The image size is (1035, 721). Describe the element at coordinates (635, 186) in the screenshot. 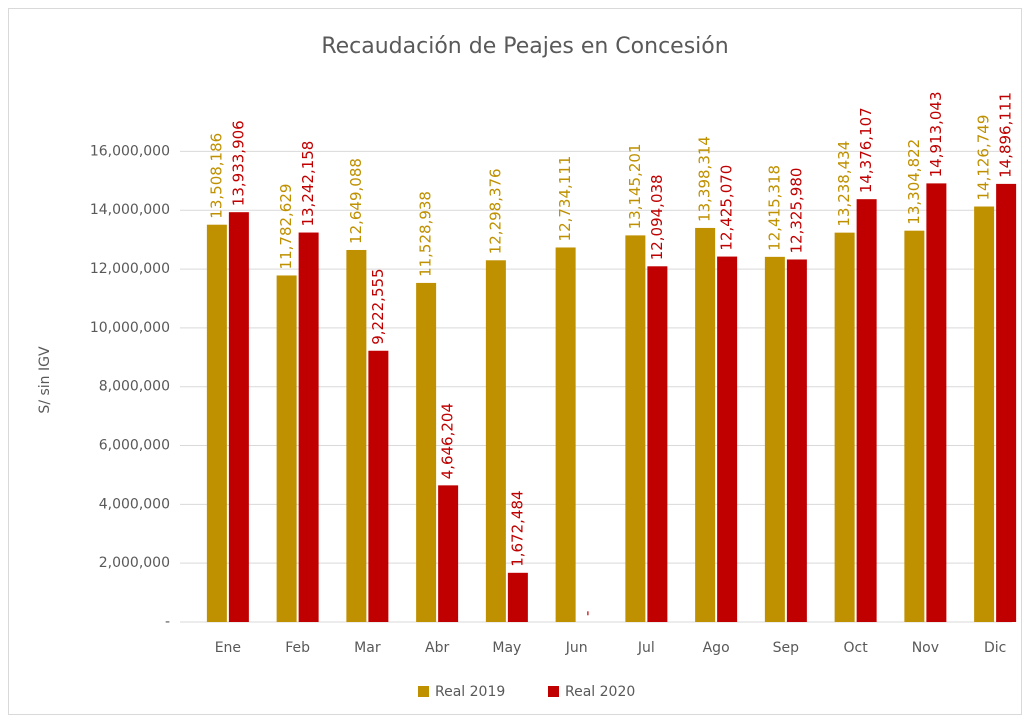

I see `value-label: 13,145,201` at that location.